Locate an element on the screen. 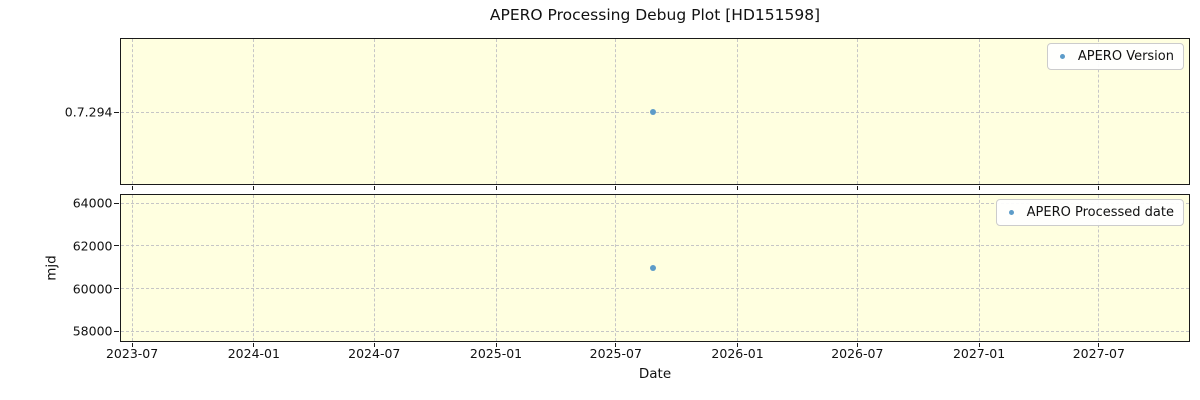 The height and width of the screenshot is (400, 1200). legend-label: APERO Version is located at coordinates (1125, 56).